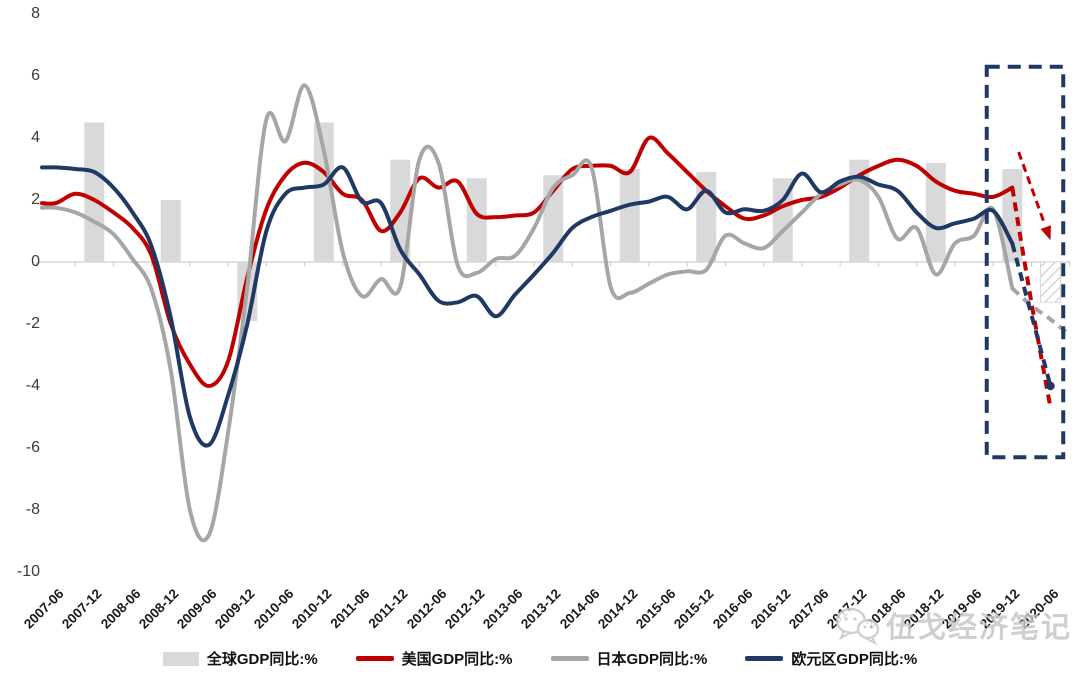 The height and width of the screenshot is (683, 1080). I want to click on eurozone-end-dot, so click(1050, 386).